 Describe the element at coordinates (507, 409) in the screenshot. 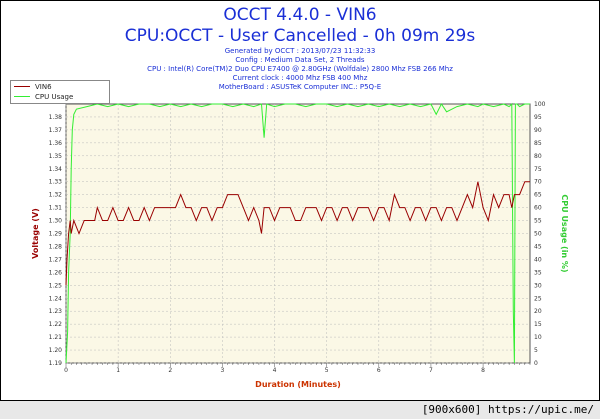

I see `footer-watermark: [900x600] https://upic.me/` at that location.